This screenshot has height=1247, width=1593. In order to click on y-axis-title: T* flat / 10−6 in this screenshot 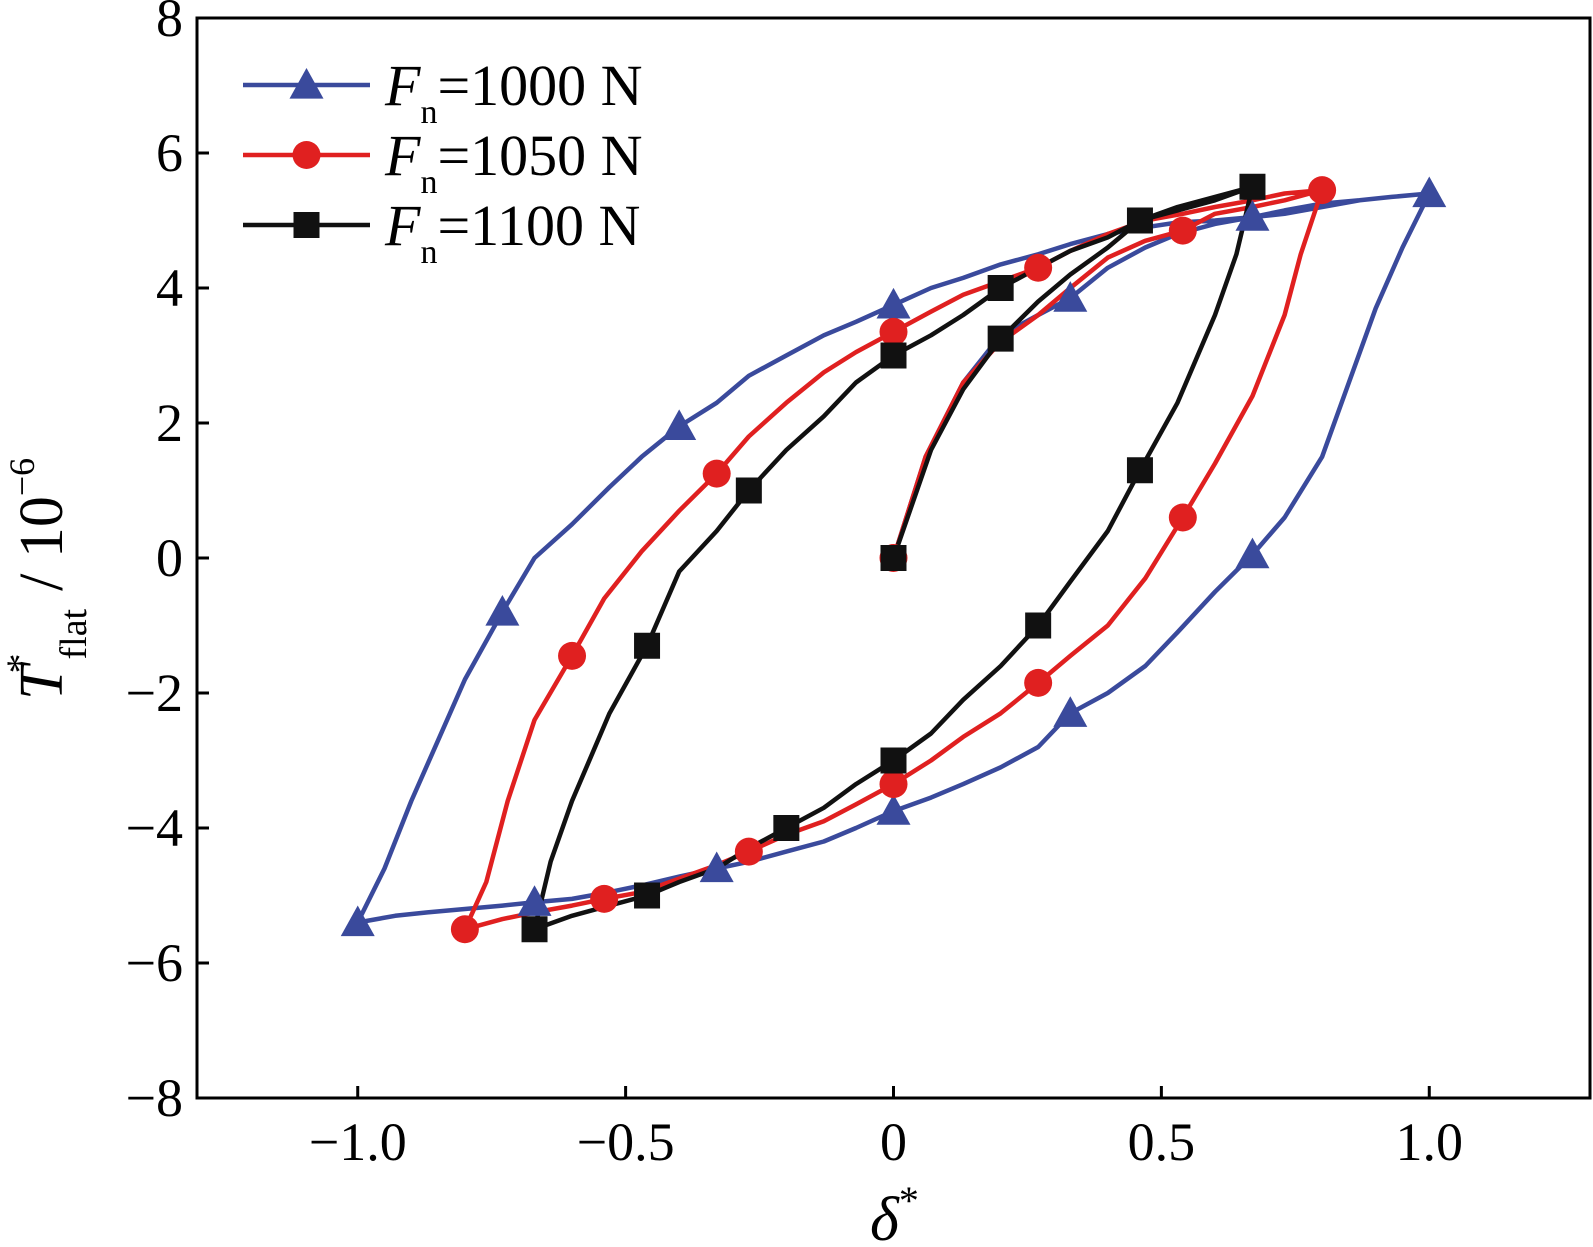, I will do `click(47, 579)`.